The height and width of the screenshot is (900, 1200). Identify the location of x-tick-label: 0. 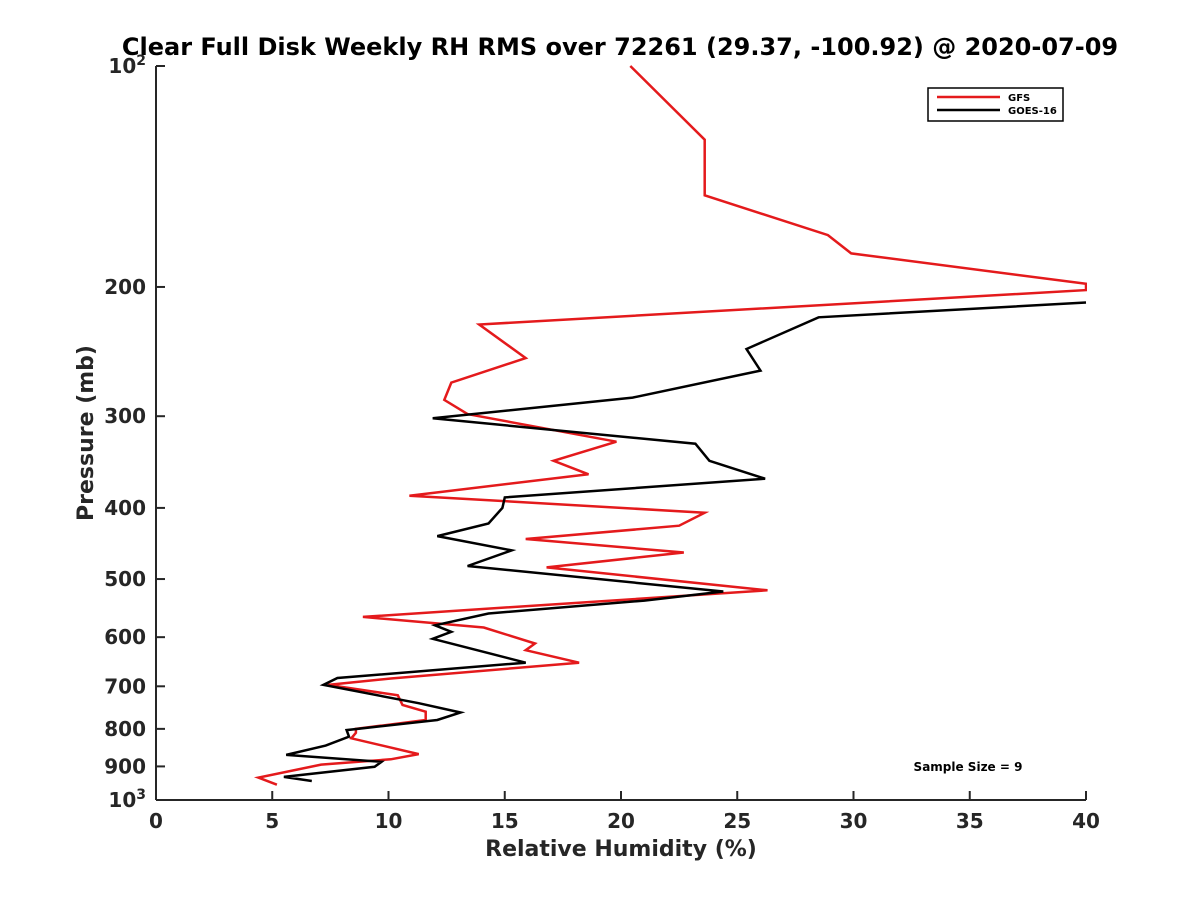
(156, 821).